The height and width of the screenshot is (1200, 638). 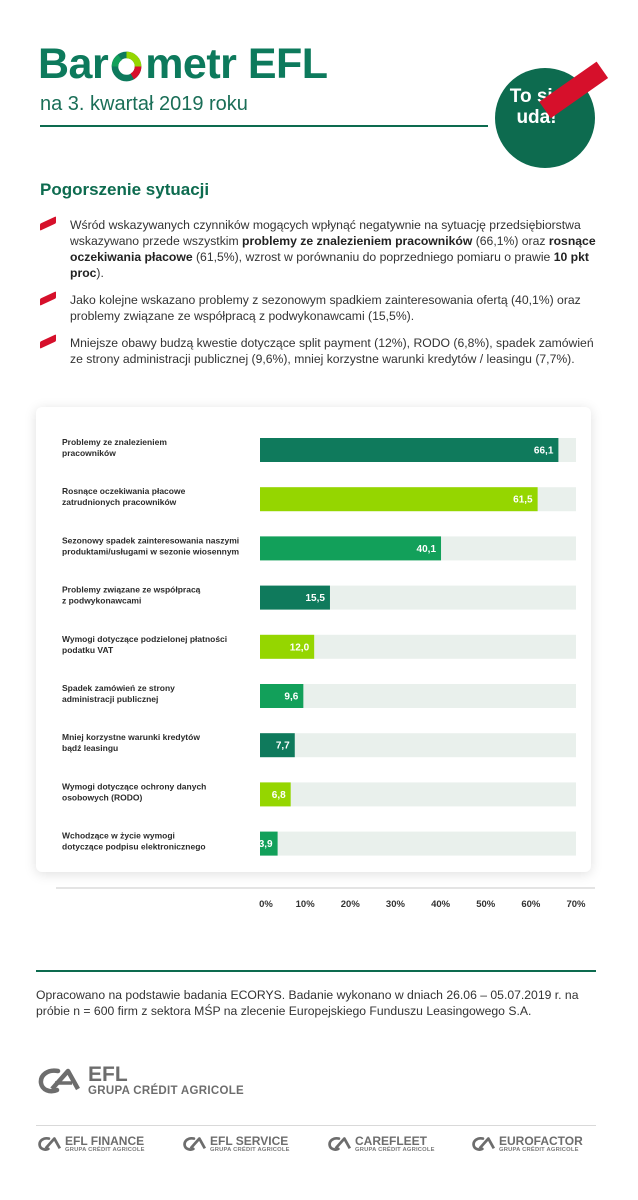 What do you see at coordinates (91, 1144) in the screenshot?
I see `efl-finance-logo: EFL FINANCE GRUPA CRÉDIT AGRICOLE` at bounding box center [91, 1144].